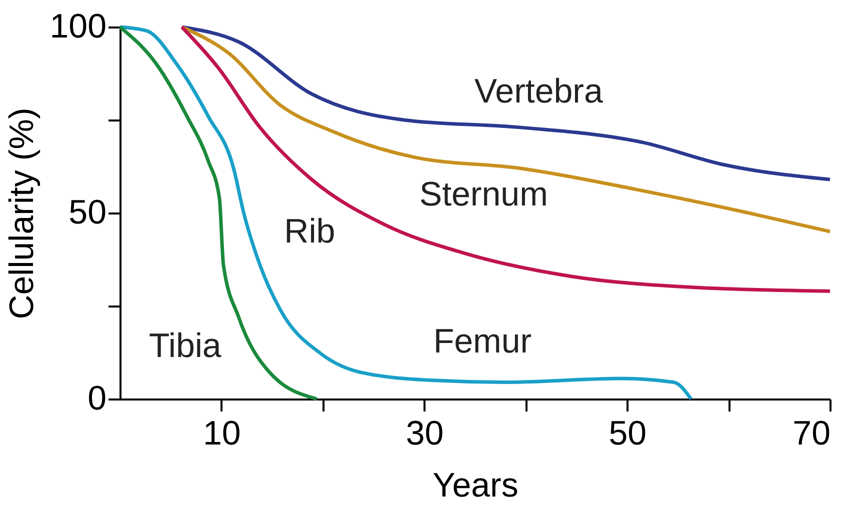 This screenshot has height=508, width=857. I want to click on x-axis-title: Years, so click(475, 485).